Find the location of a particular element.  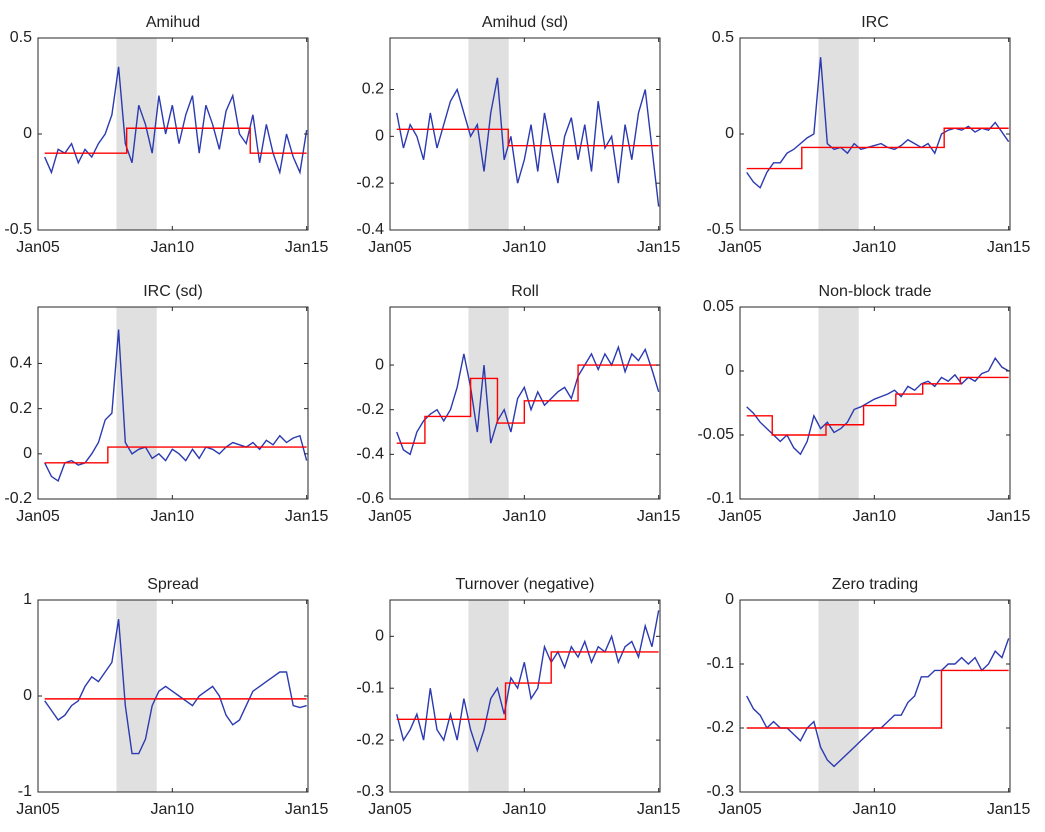

chart-title: Spread is located at coordinates (173, 584).